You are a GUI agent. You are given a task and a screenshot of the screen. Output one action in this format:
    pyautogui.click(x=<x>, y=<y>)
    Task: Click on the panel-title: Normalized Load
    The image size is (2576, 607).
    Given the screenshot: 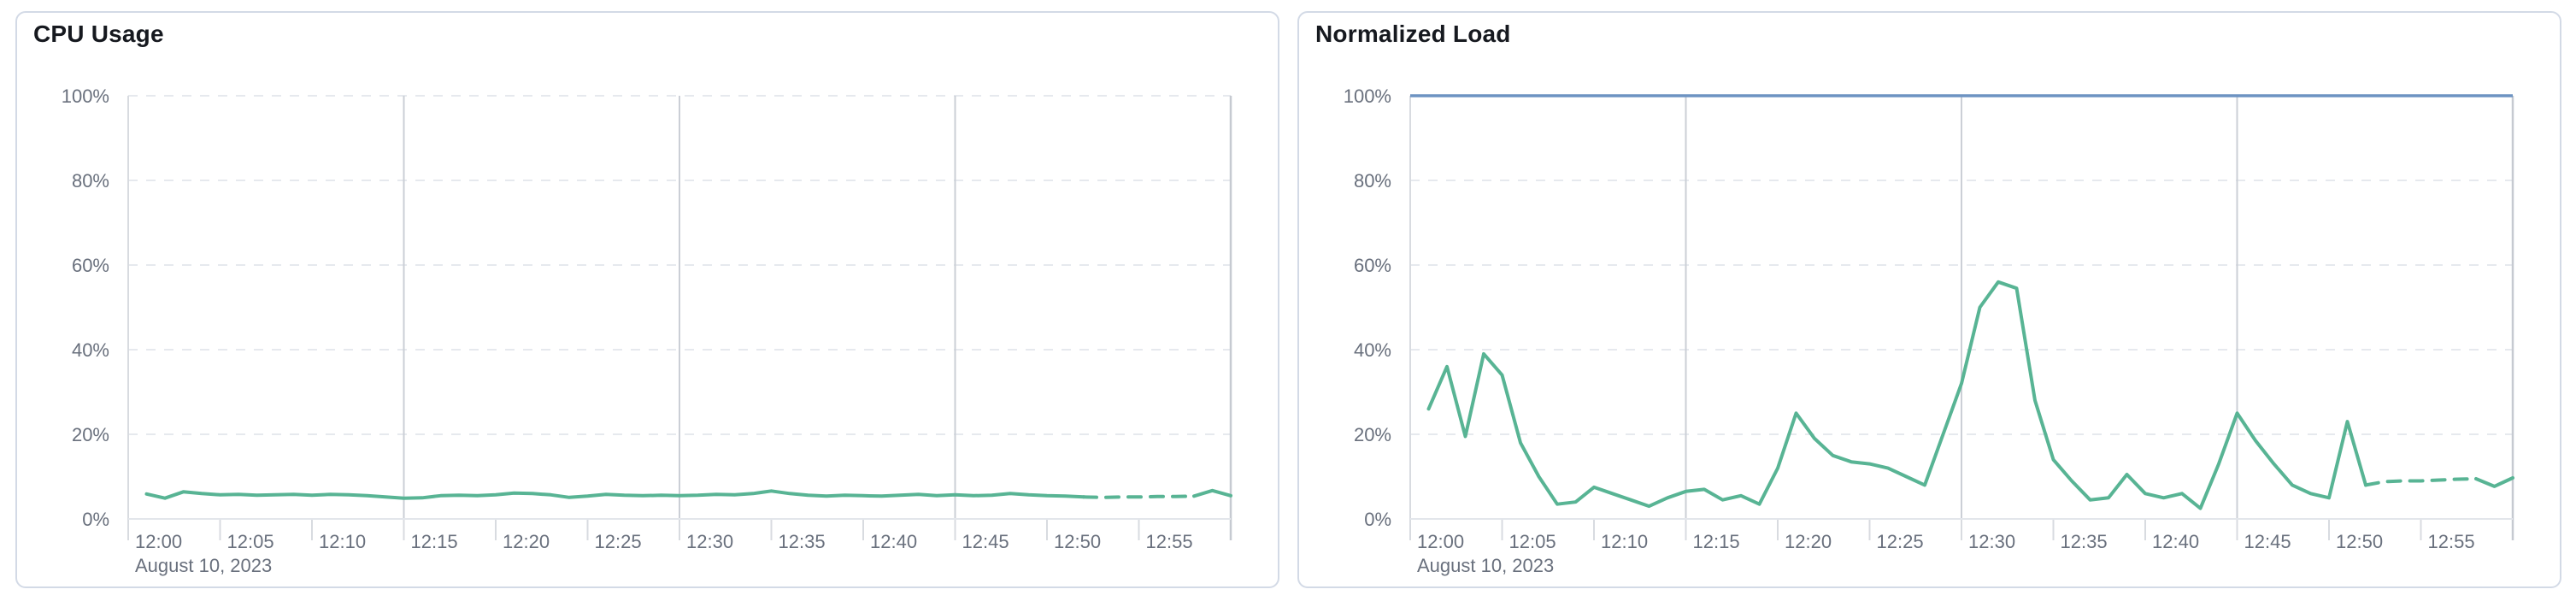 What is the action you would take?
    pyautogui.click(x=1413, y=34)
    